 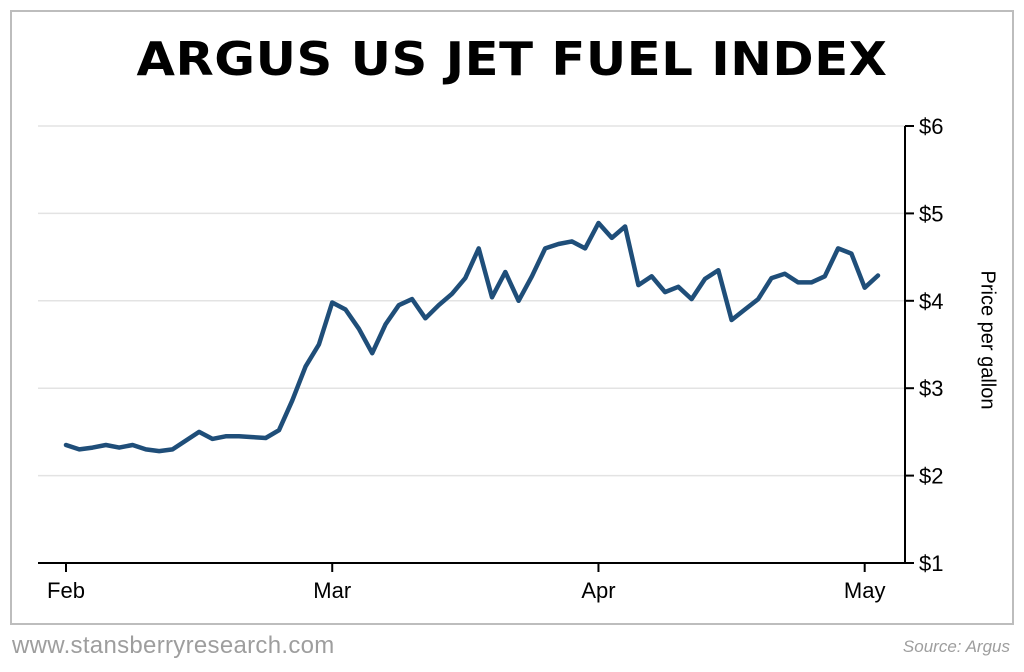 I want to click on y-tick-label: $3, so click(x=931, y=388).